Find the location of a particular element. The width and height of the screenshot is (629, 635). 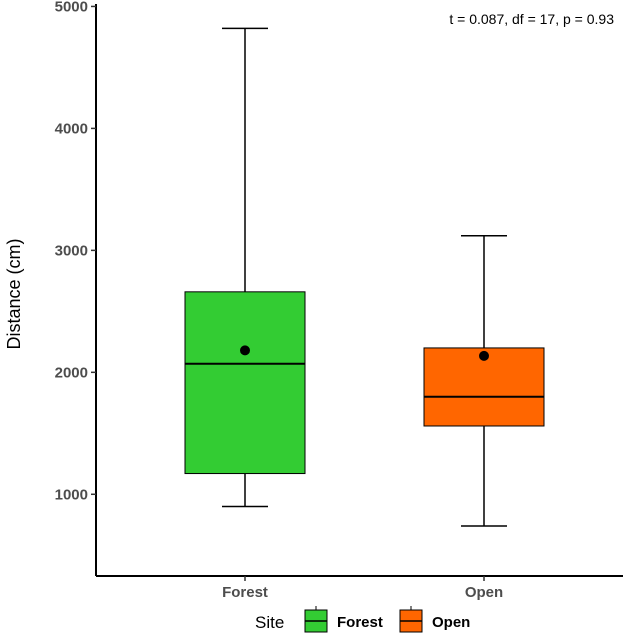

box-forest is located at coordinates (245, 383).